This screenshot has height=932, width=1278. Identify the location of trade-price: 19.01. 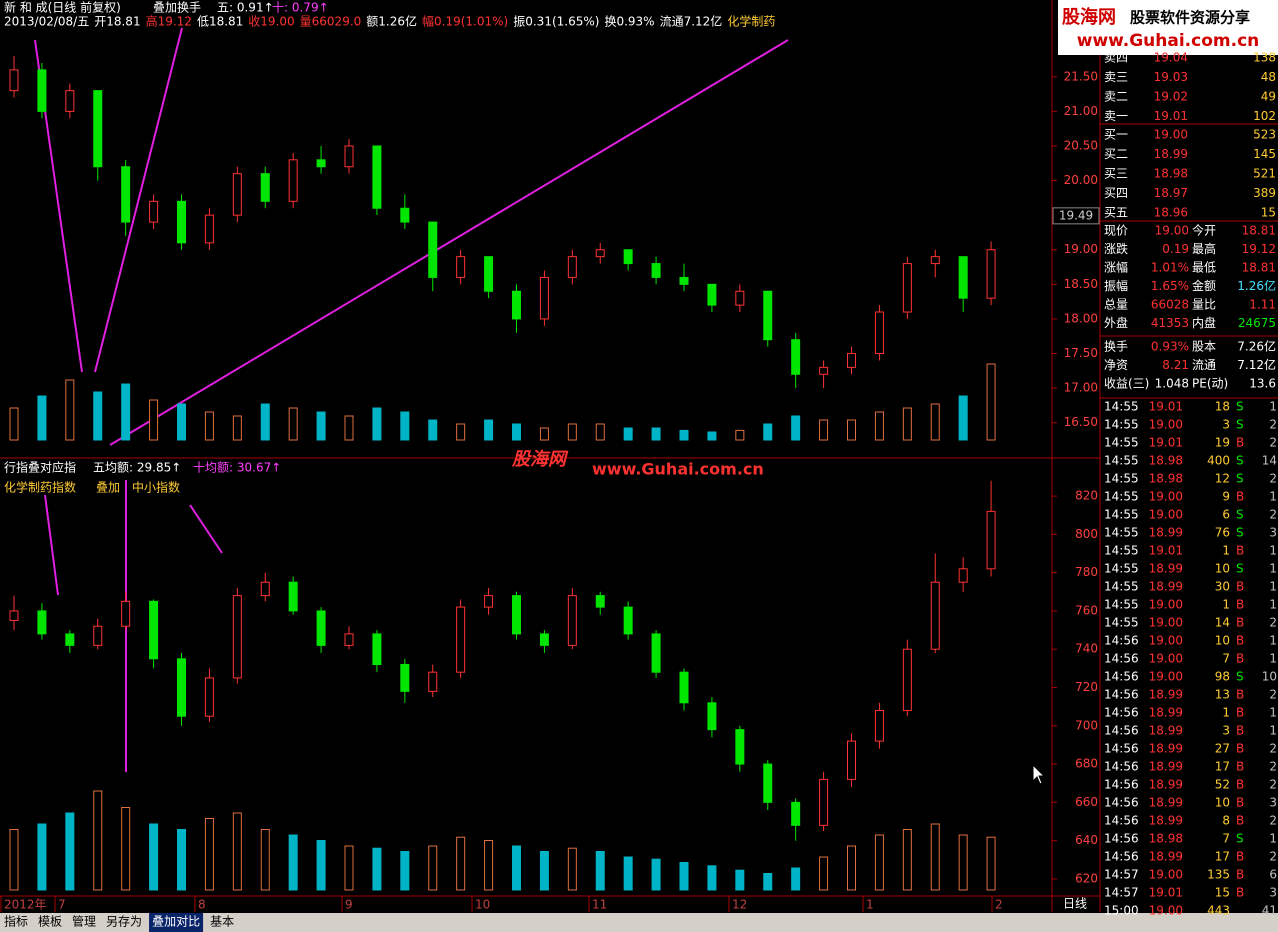
(1166, 443).